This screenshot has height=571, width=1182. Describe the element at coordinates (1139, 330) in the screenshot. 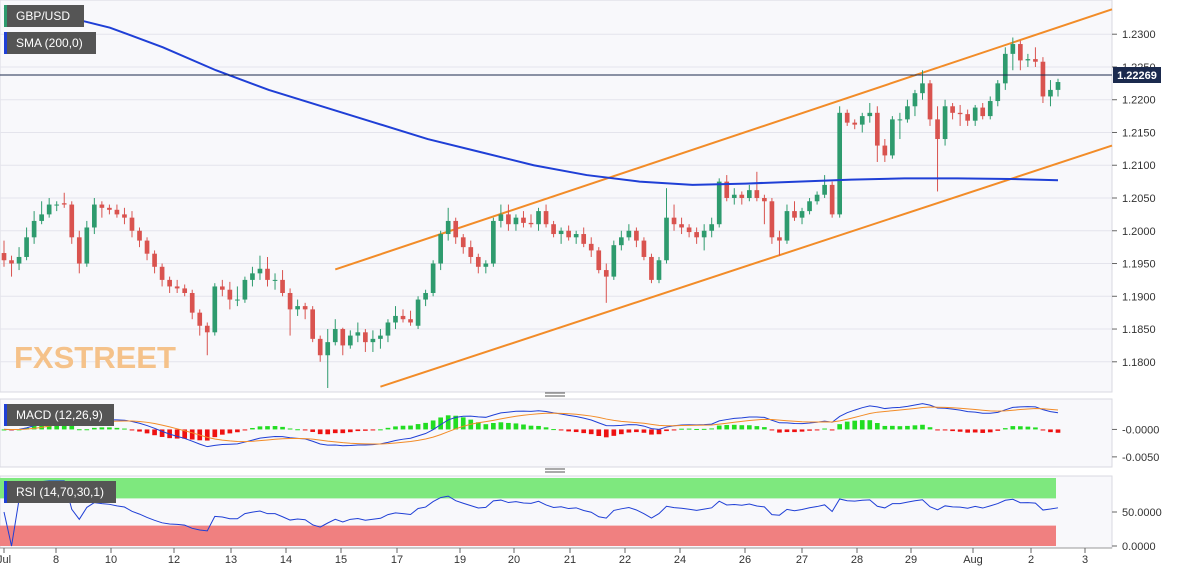

I see `y-tick-label: 1.1850` at that location.